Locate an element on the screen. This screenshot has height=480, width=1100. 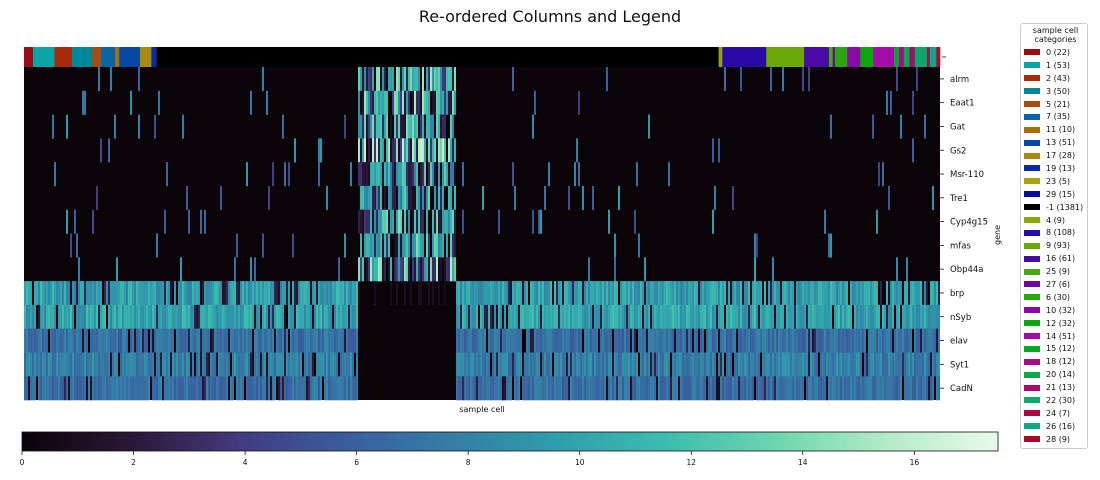
legend-label: -1 (1381) is located at coordinates (1065, 207).